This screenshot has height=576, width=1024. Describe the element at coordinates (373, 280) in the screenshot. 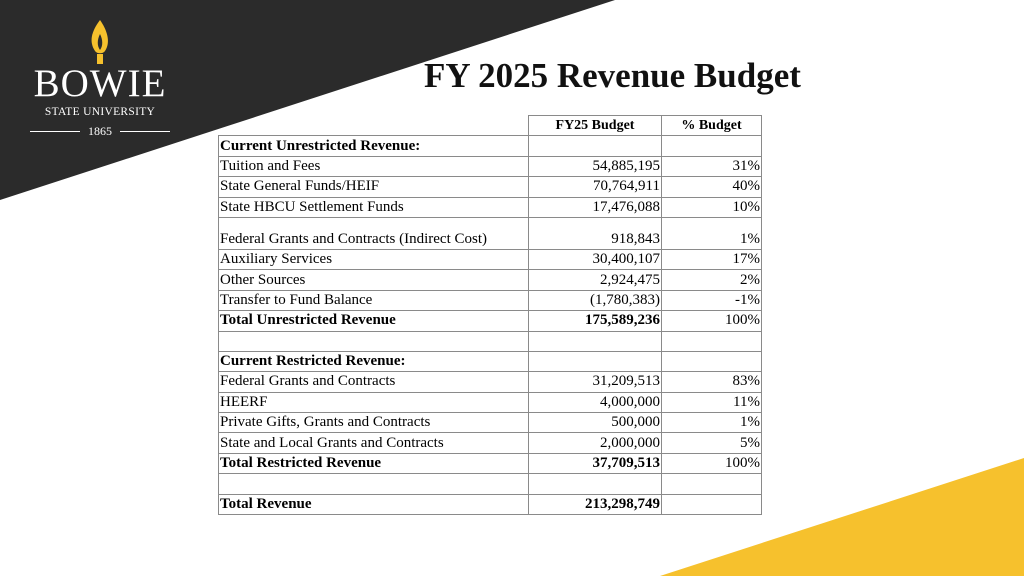

I see `row-label: Other Sources` at that location.